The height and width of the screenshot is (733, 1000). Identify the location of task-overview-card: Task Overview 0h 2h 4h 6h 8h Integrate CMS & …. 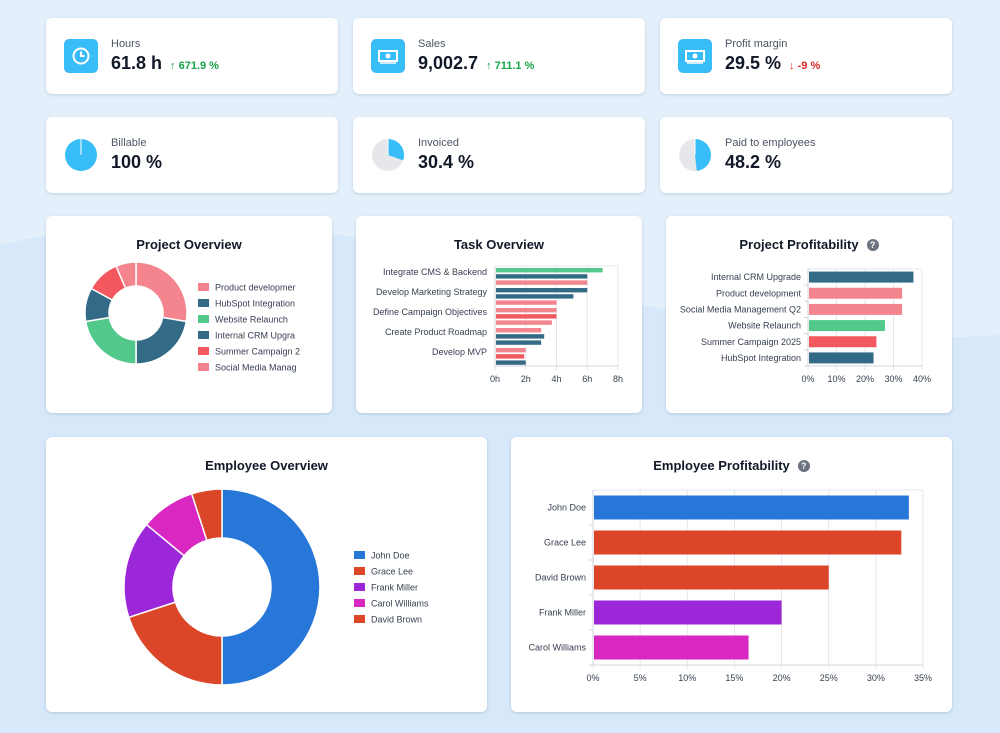
(499, 314).